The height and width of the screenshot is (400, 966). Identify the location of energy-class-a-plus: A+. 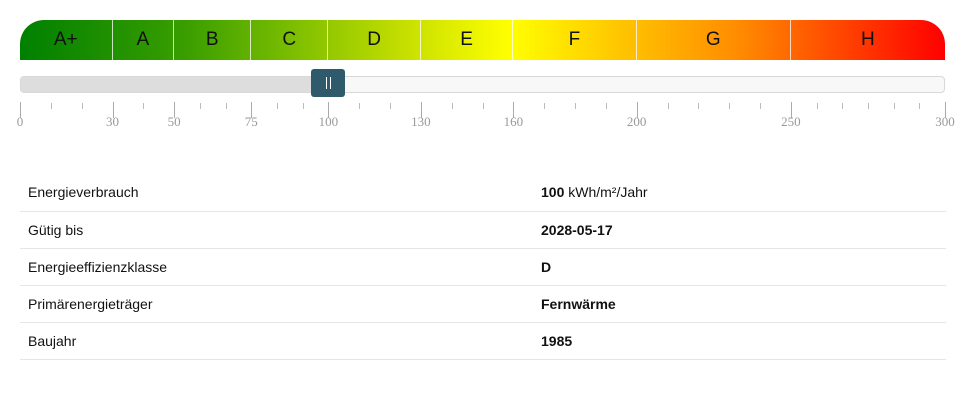
(66, 40).